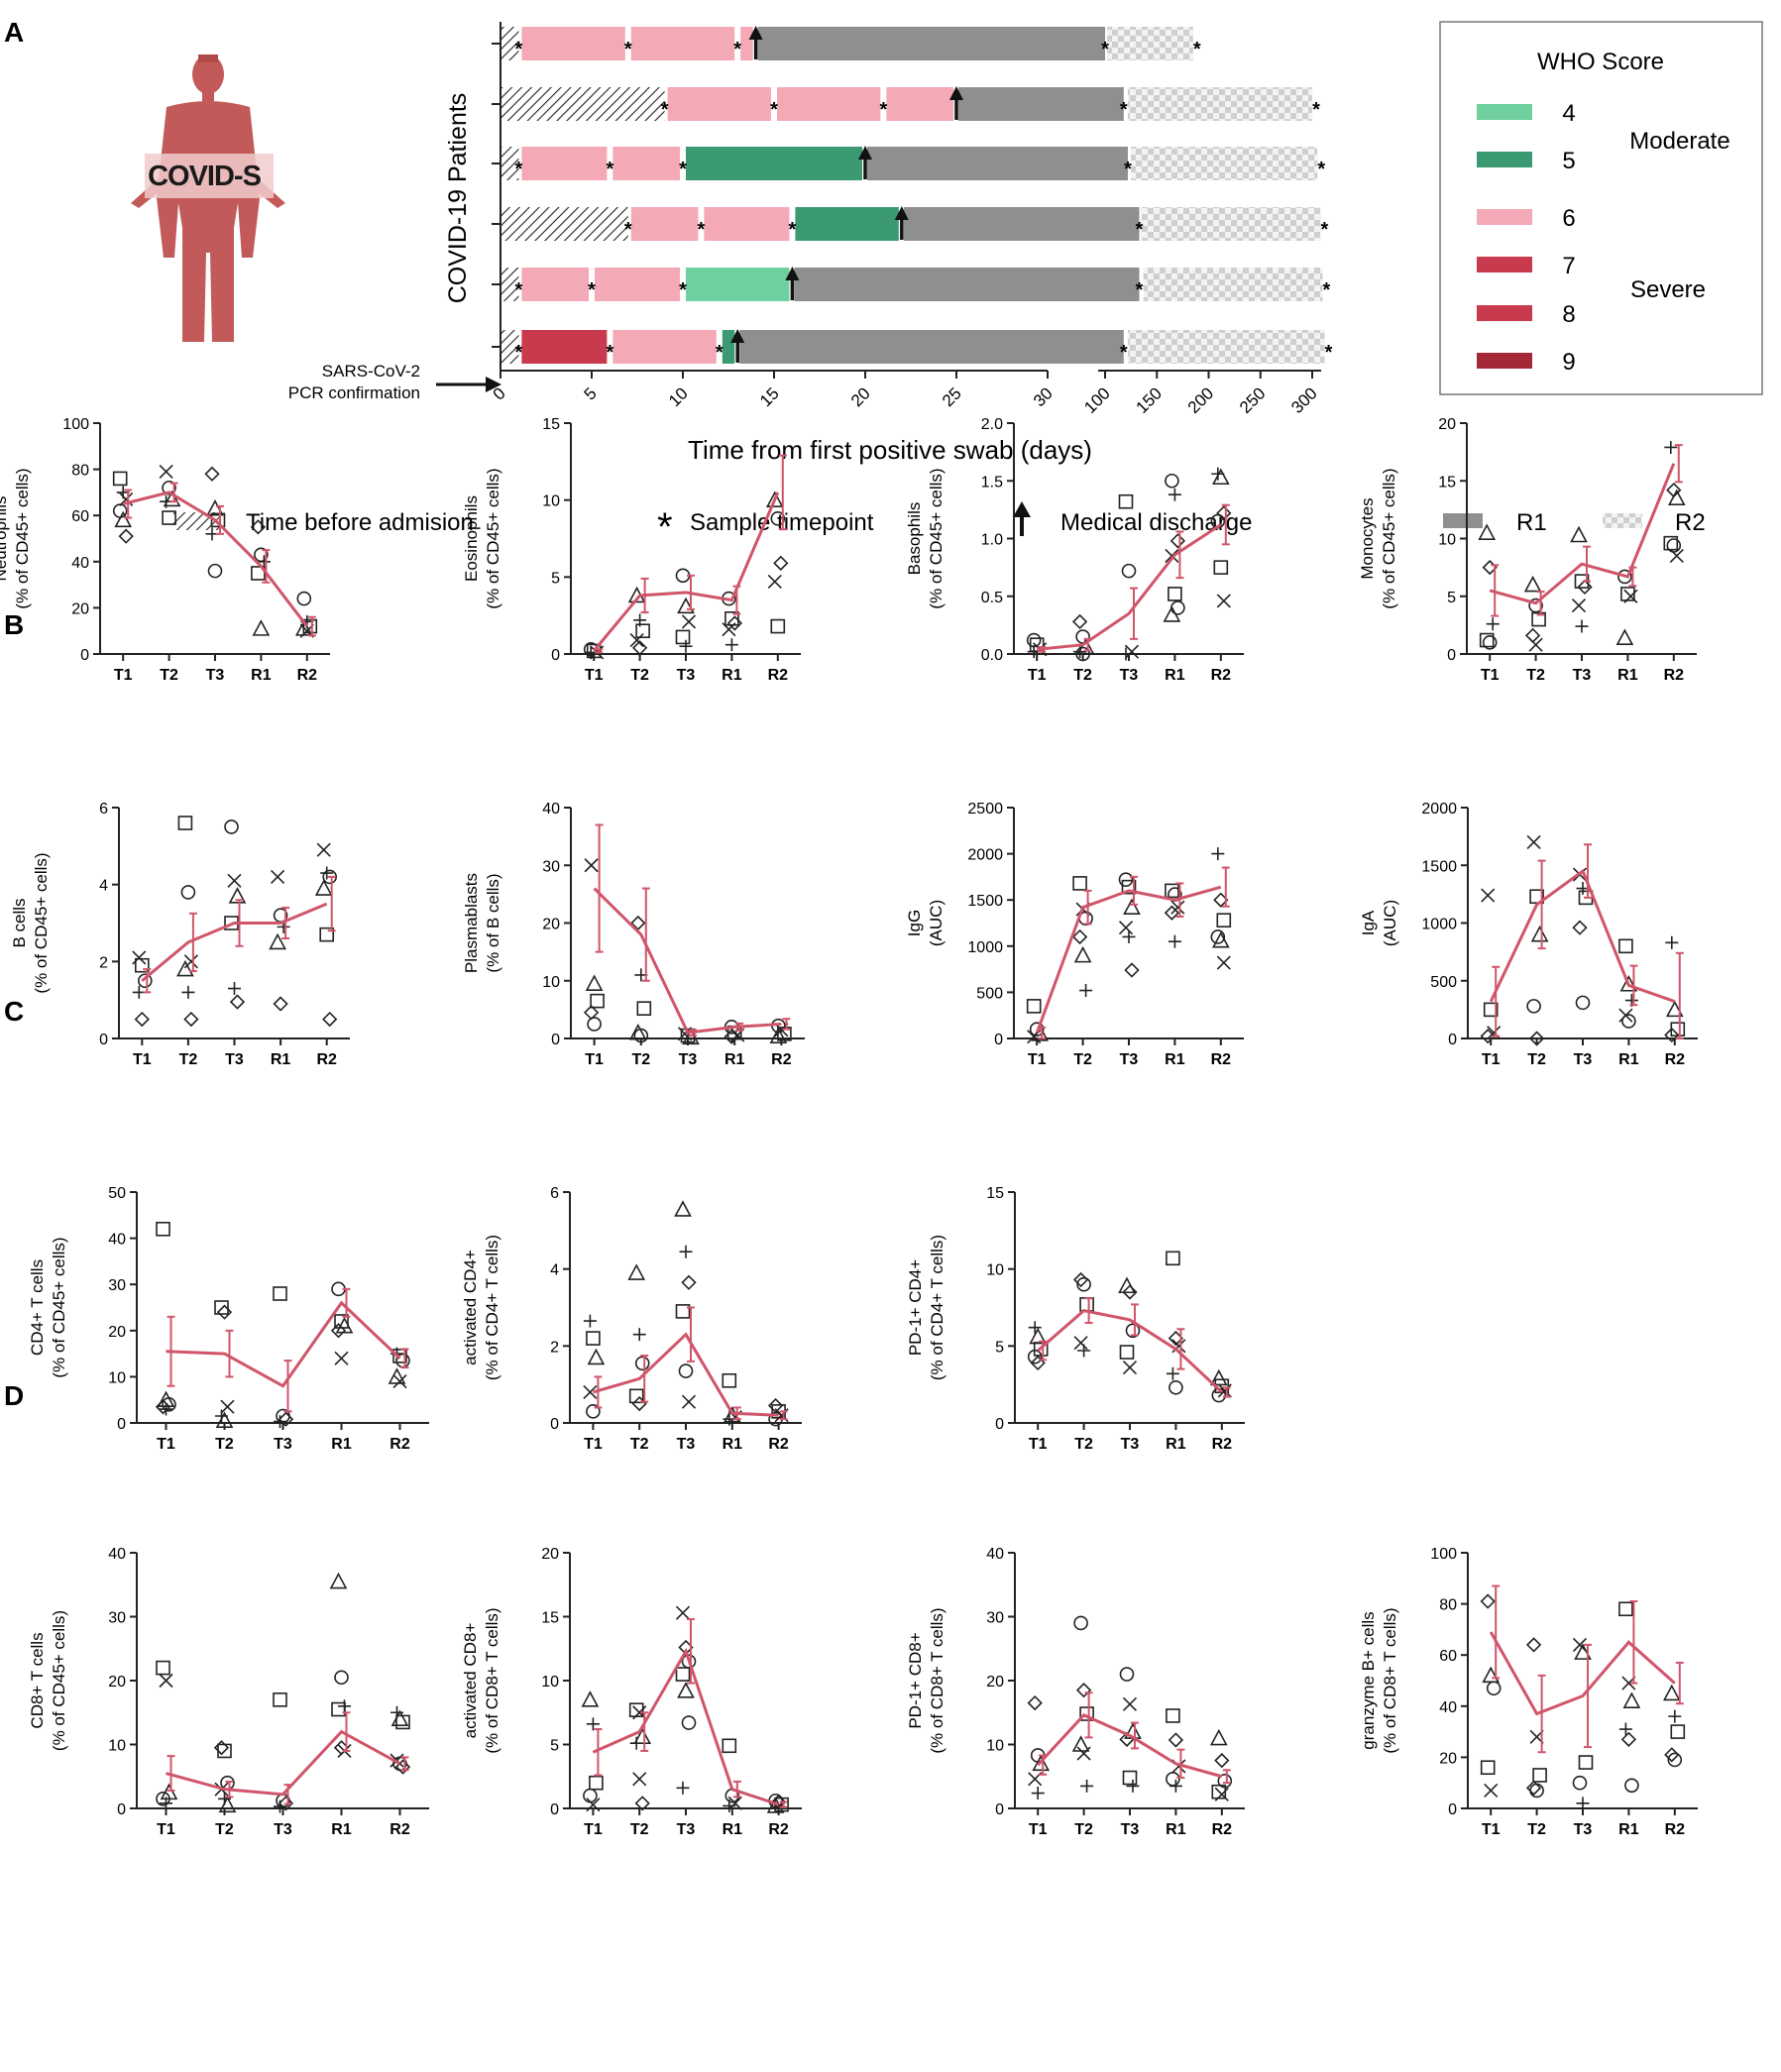 The width and height of the screenshot is (1781, 2072). Describe the element at coordinates (37, 1680) in the screenshot. I see `y-label: CD8+ T cells` at that location.